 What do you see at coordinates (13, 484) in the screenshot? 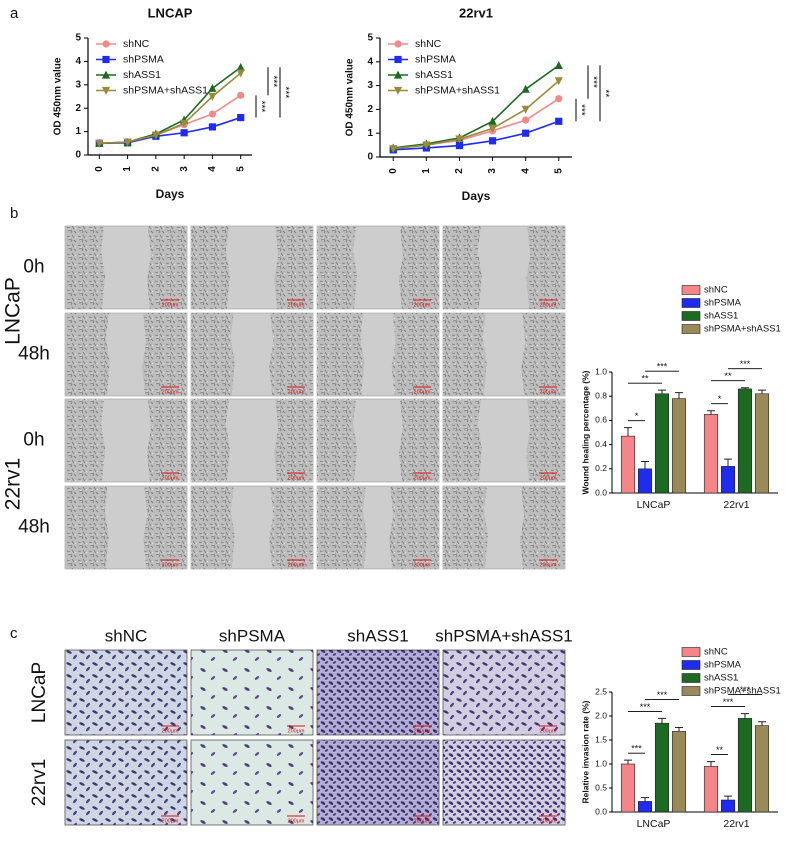
I see `group-label: 22rv1` at bounding box center [13, 484].